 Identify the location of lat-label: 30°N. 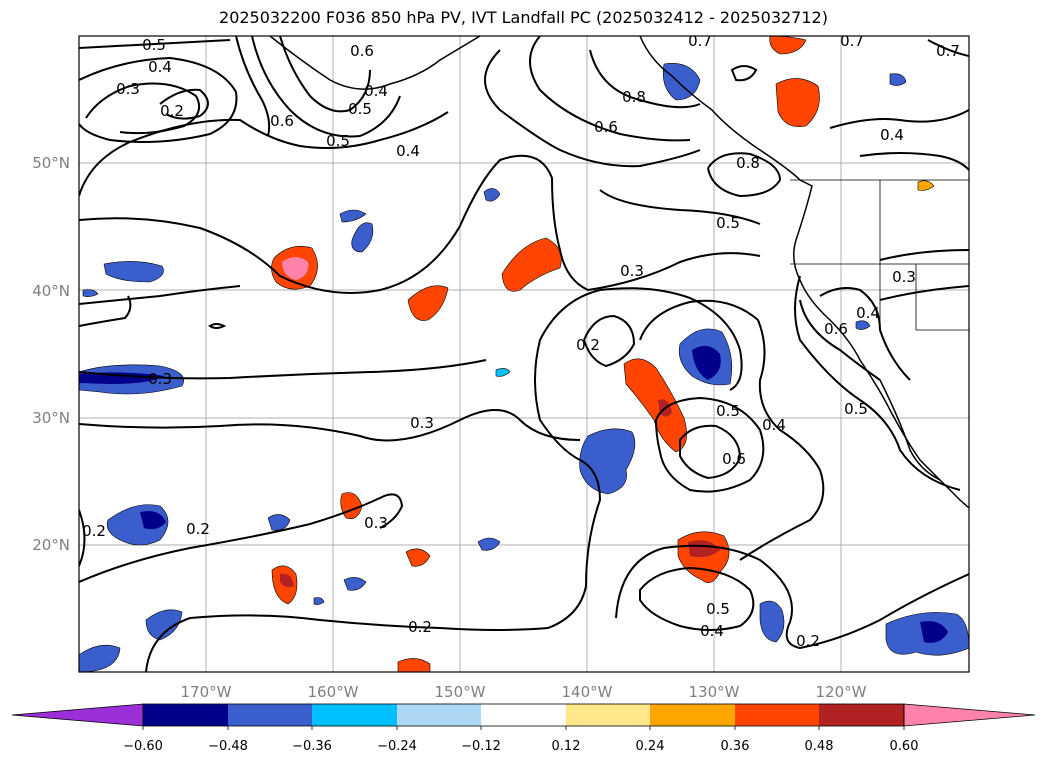
(51, 418).